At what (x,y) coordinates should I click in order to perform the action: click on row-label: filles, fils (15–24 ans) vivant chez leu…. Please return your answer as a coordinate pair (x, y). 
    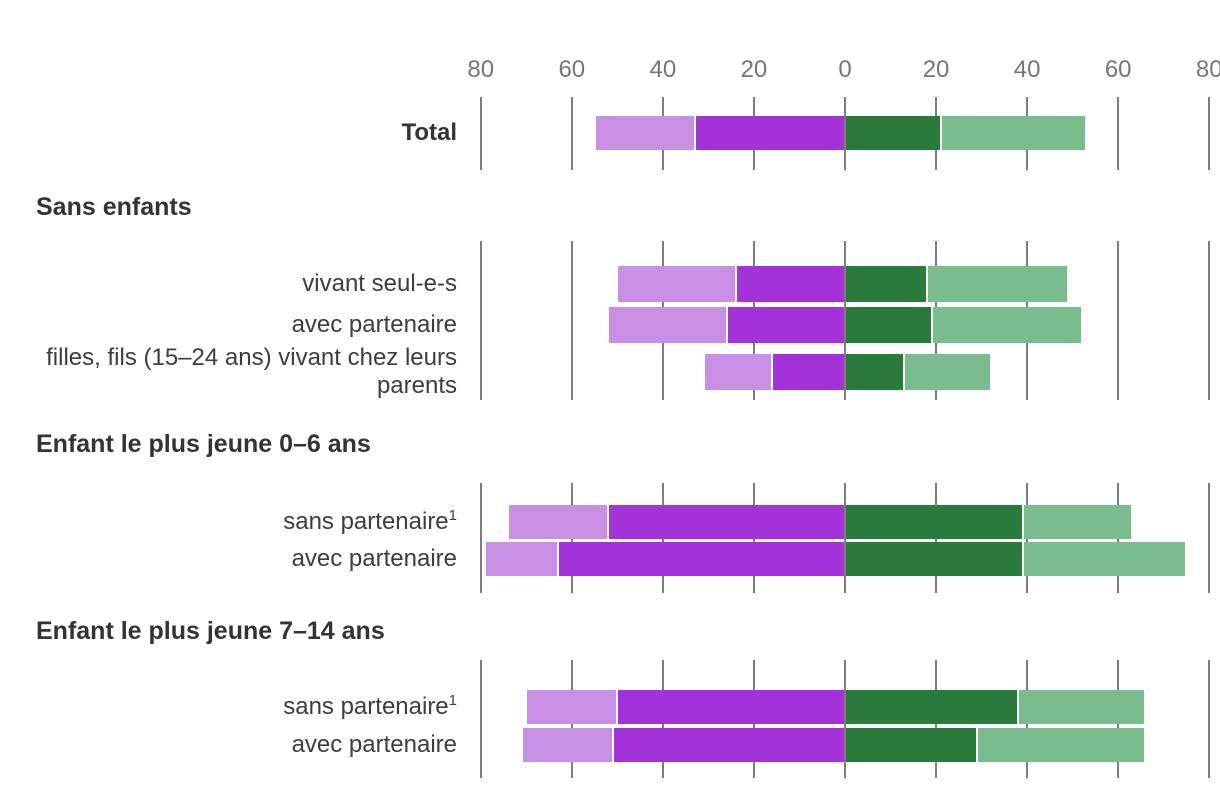
    Looking at the image, I should click on (251, 371).